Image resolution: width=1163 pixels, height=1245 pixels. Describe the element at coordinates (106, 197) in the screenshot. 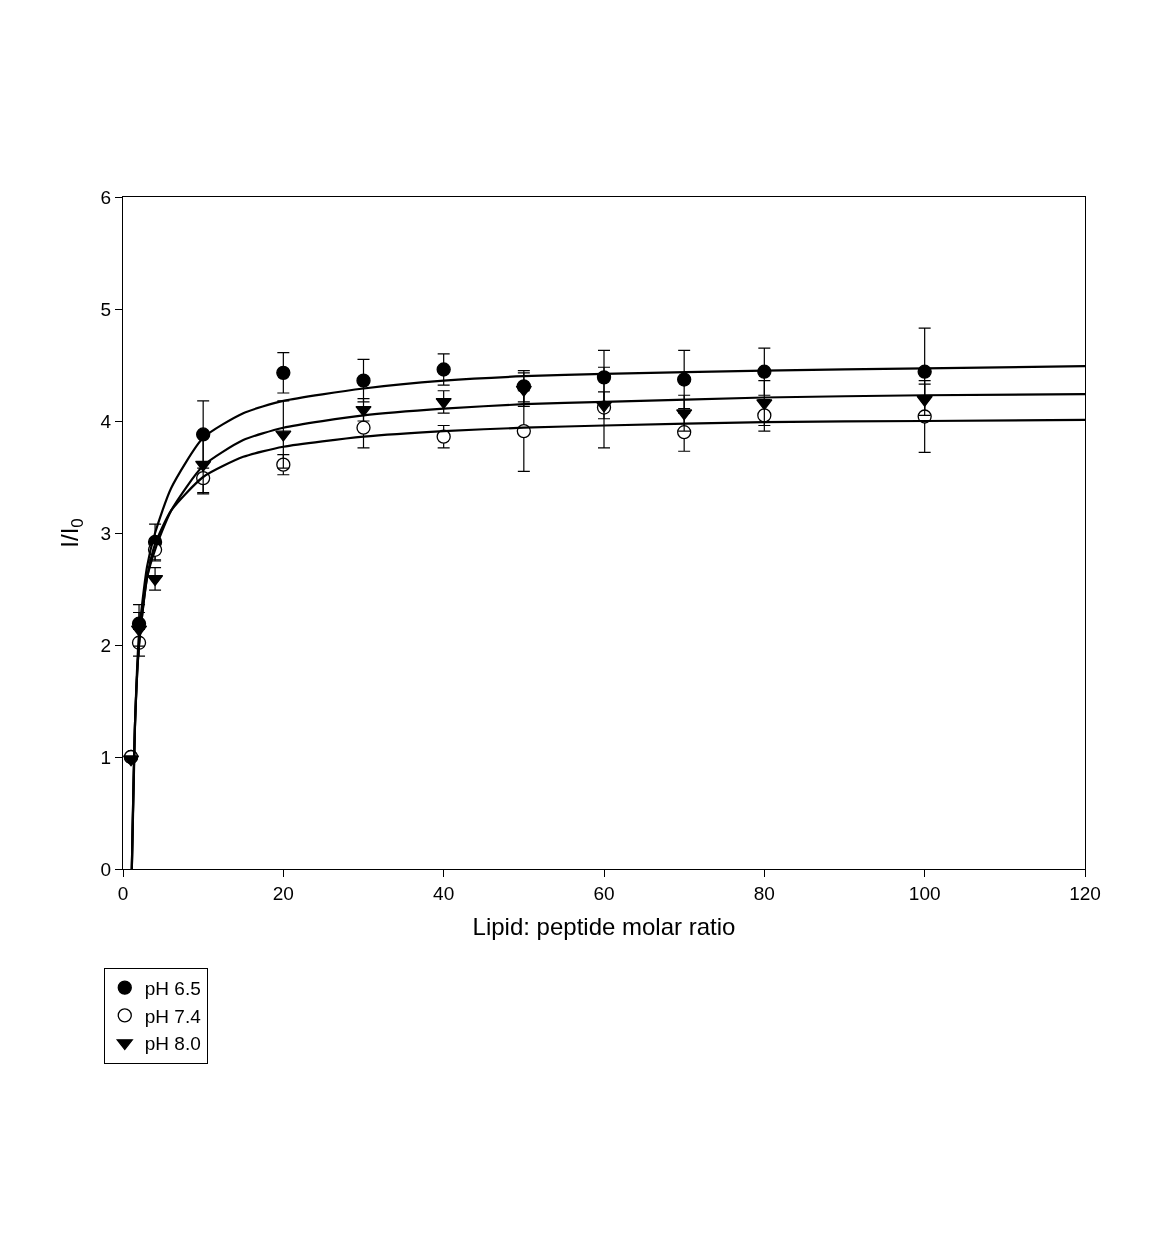

I see `y-tick-label: 6` at that location.